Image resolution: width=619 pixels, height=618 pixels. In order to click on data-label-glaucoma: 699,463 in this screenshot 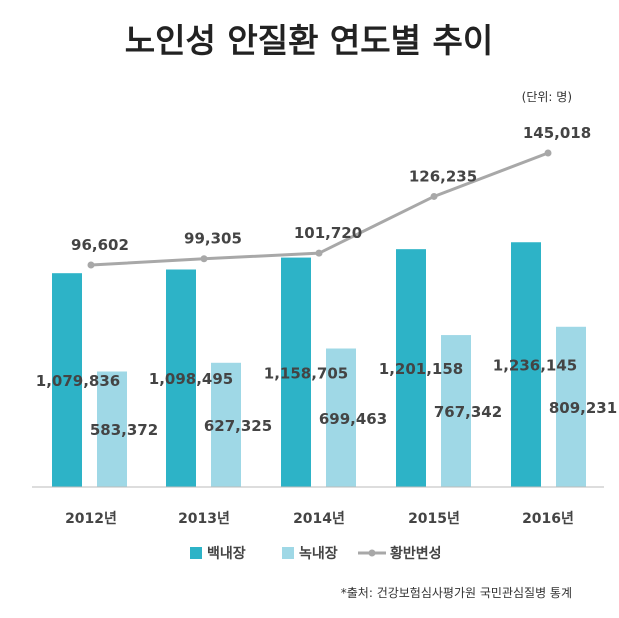, I will do `click(353, 419)`.